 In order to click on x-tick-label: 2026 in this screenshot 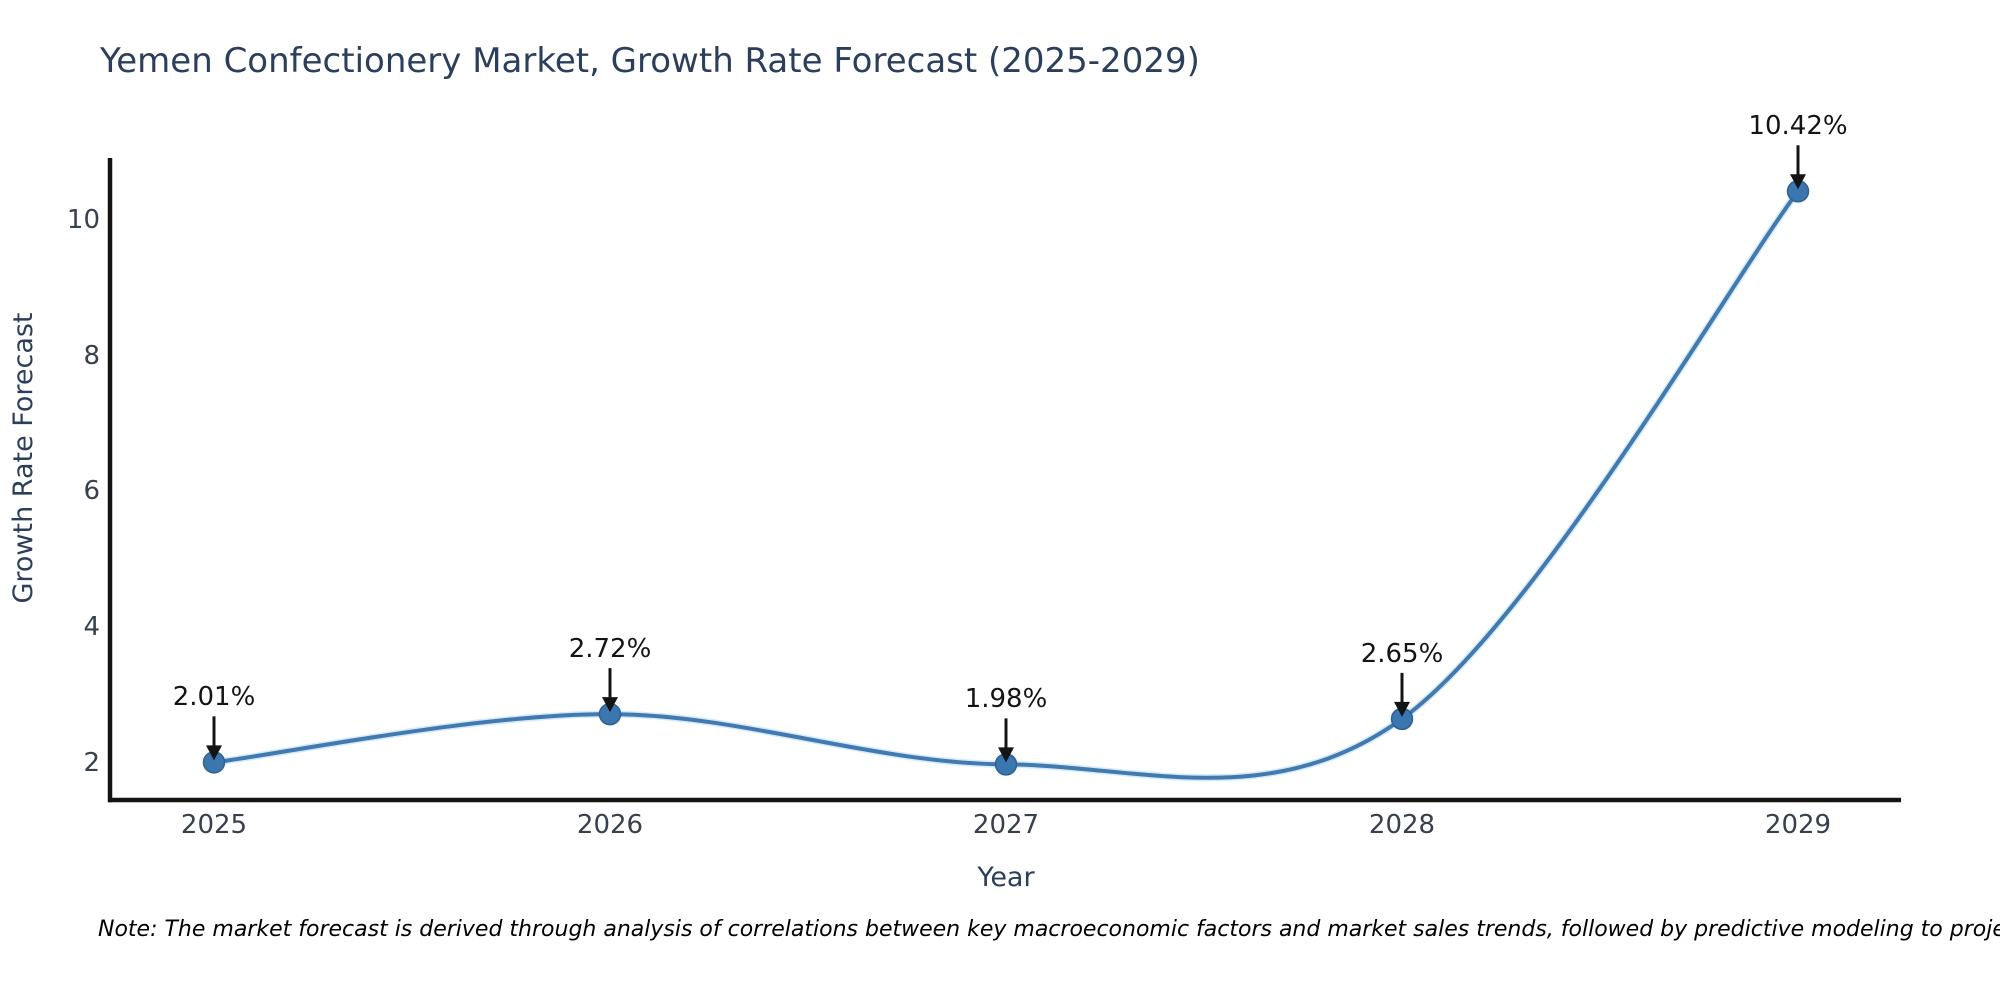, I will do `click(610, 825)`.